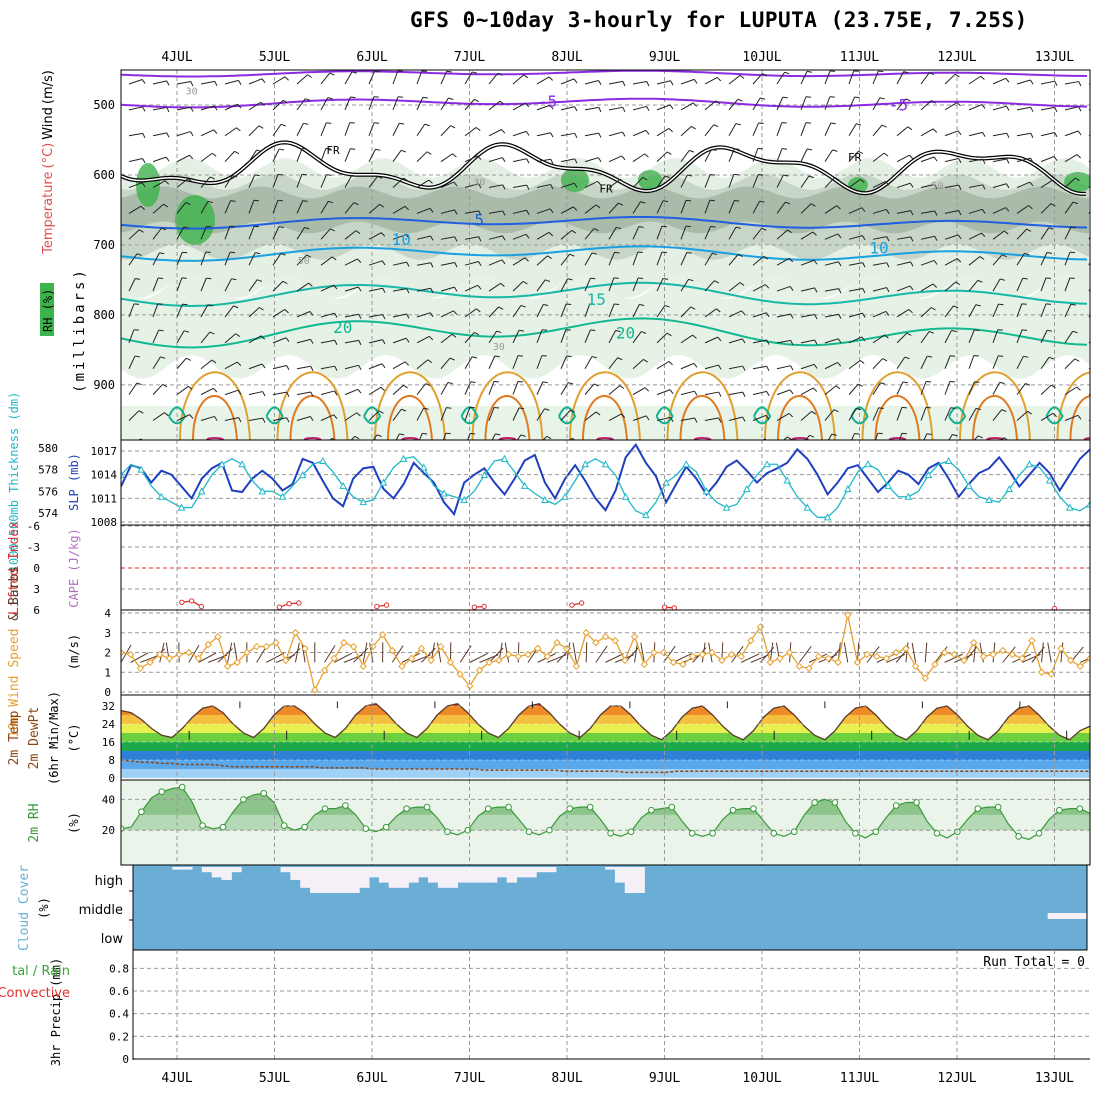 The image size is (1100, 1100). What do you see at coordinates (479, 182) in the screenshot?
I see `rh-contour-label: 30` at bounding box center [479, 182].